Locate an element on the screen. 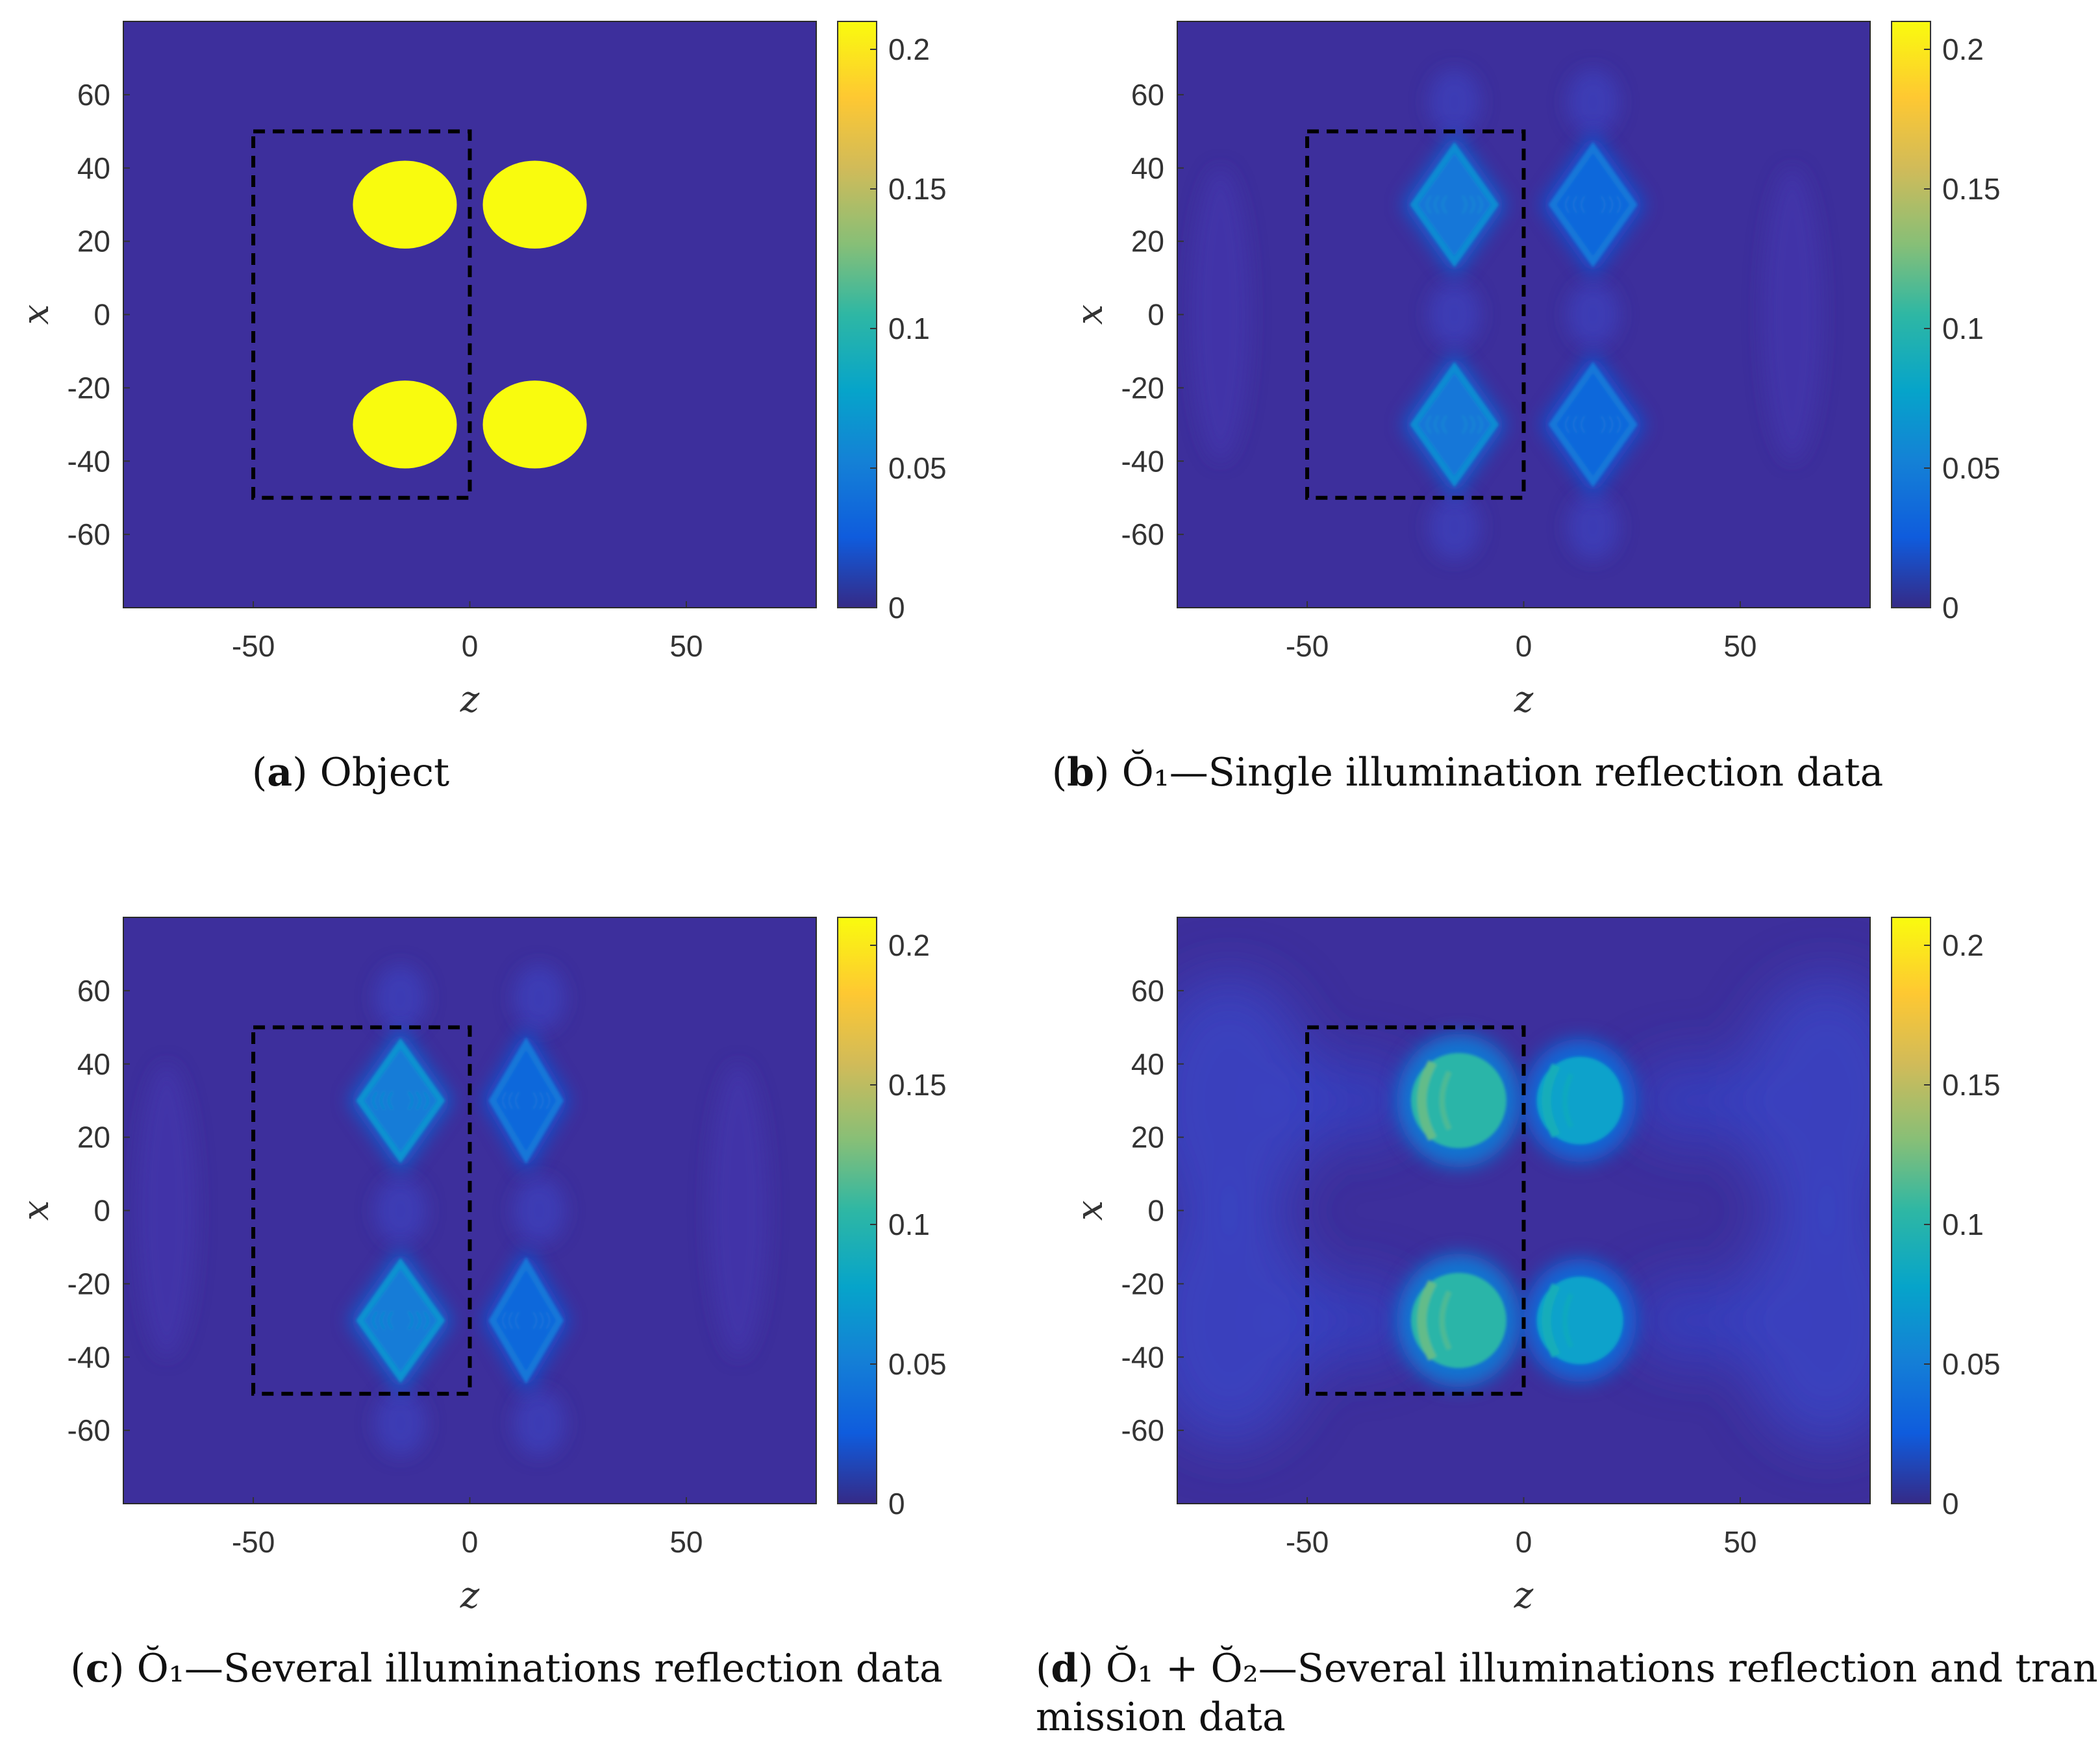 This screenshot has height=1751, width=2100. caption-c-letter: c is located at coordinates (98, 1668).